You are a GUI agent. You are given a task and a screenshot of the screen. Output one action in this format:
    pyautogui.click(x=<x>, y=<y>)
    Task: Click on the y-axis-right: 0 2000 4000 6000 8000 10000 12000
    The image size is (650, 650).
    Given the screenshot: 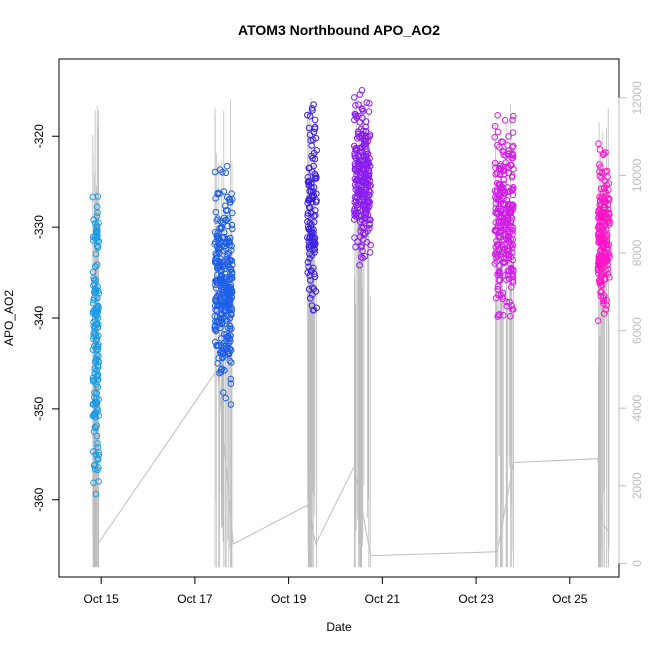 What is the action you would take?
    pyautogui.click(x=631, y=324)
    